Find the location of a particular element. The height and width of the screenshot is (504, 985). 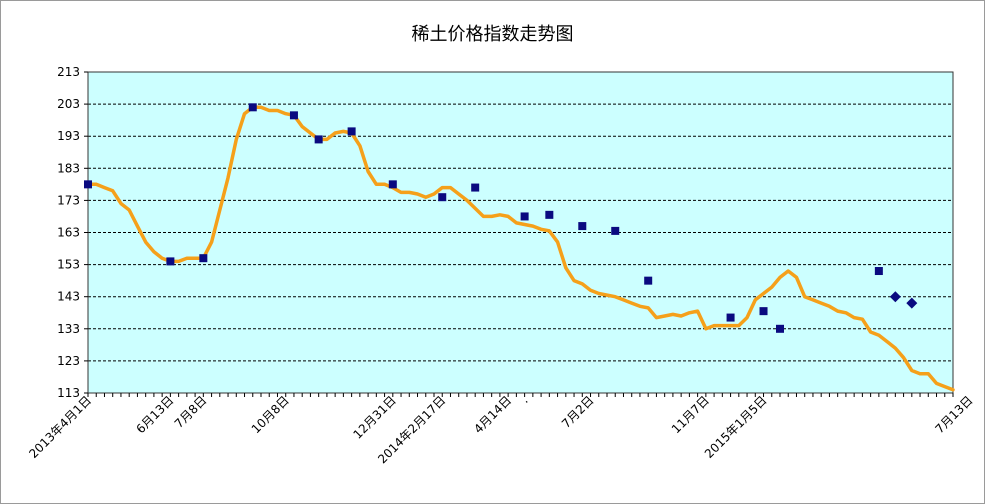

x-tick-label: 2015年1月5日 is located at coordinates (736, 427).